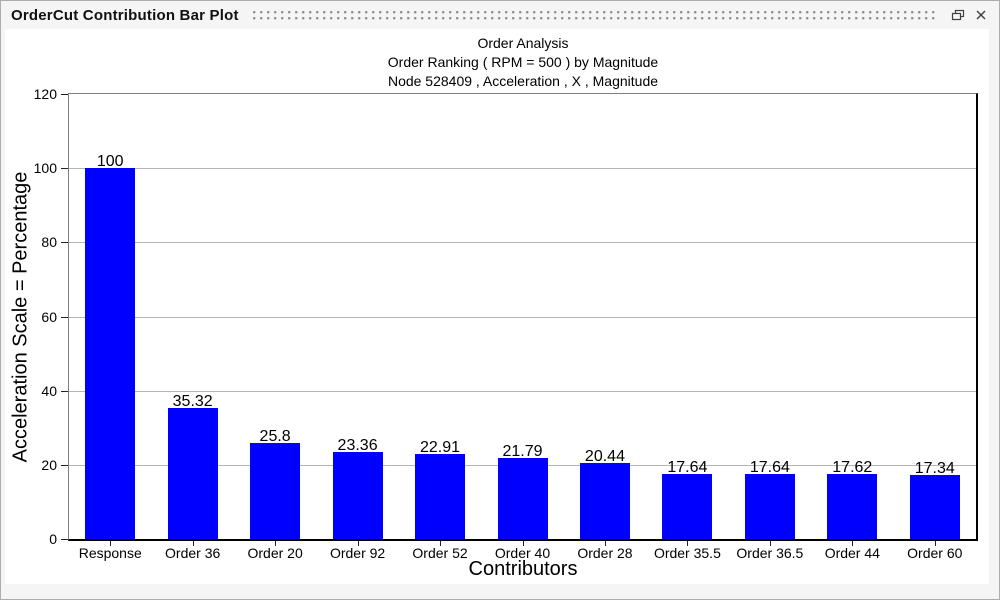 The width and height of the screenshot is (1000, 600). What do you see at coordinates (357, 446) in the screenshot?
I see `bar-value-label-order-92: 23.36` at bounding box center [357, 446].